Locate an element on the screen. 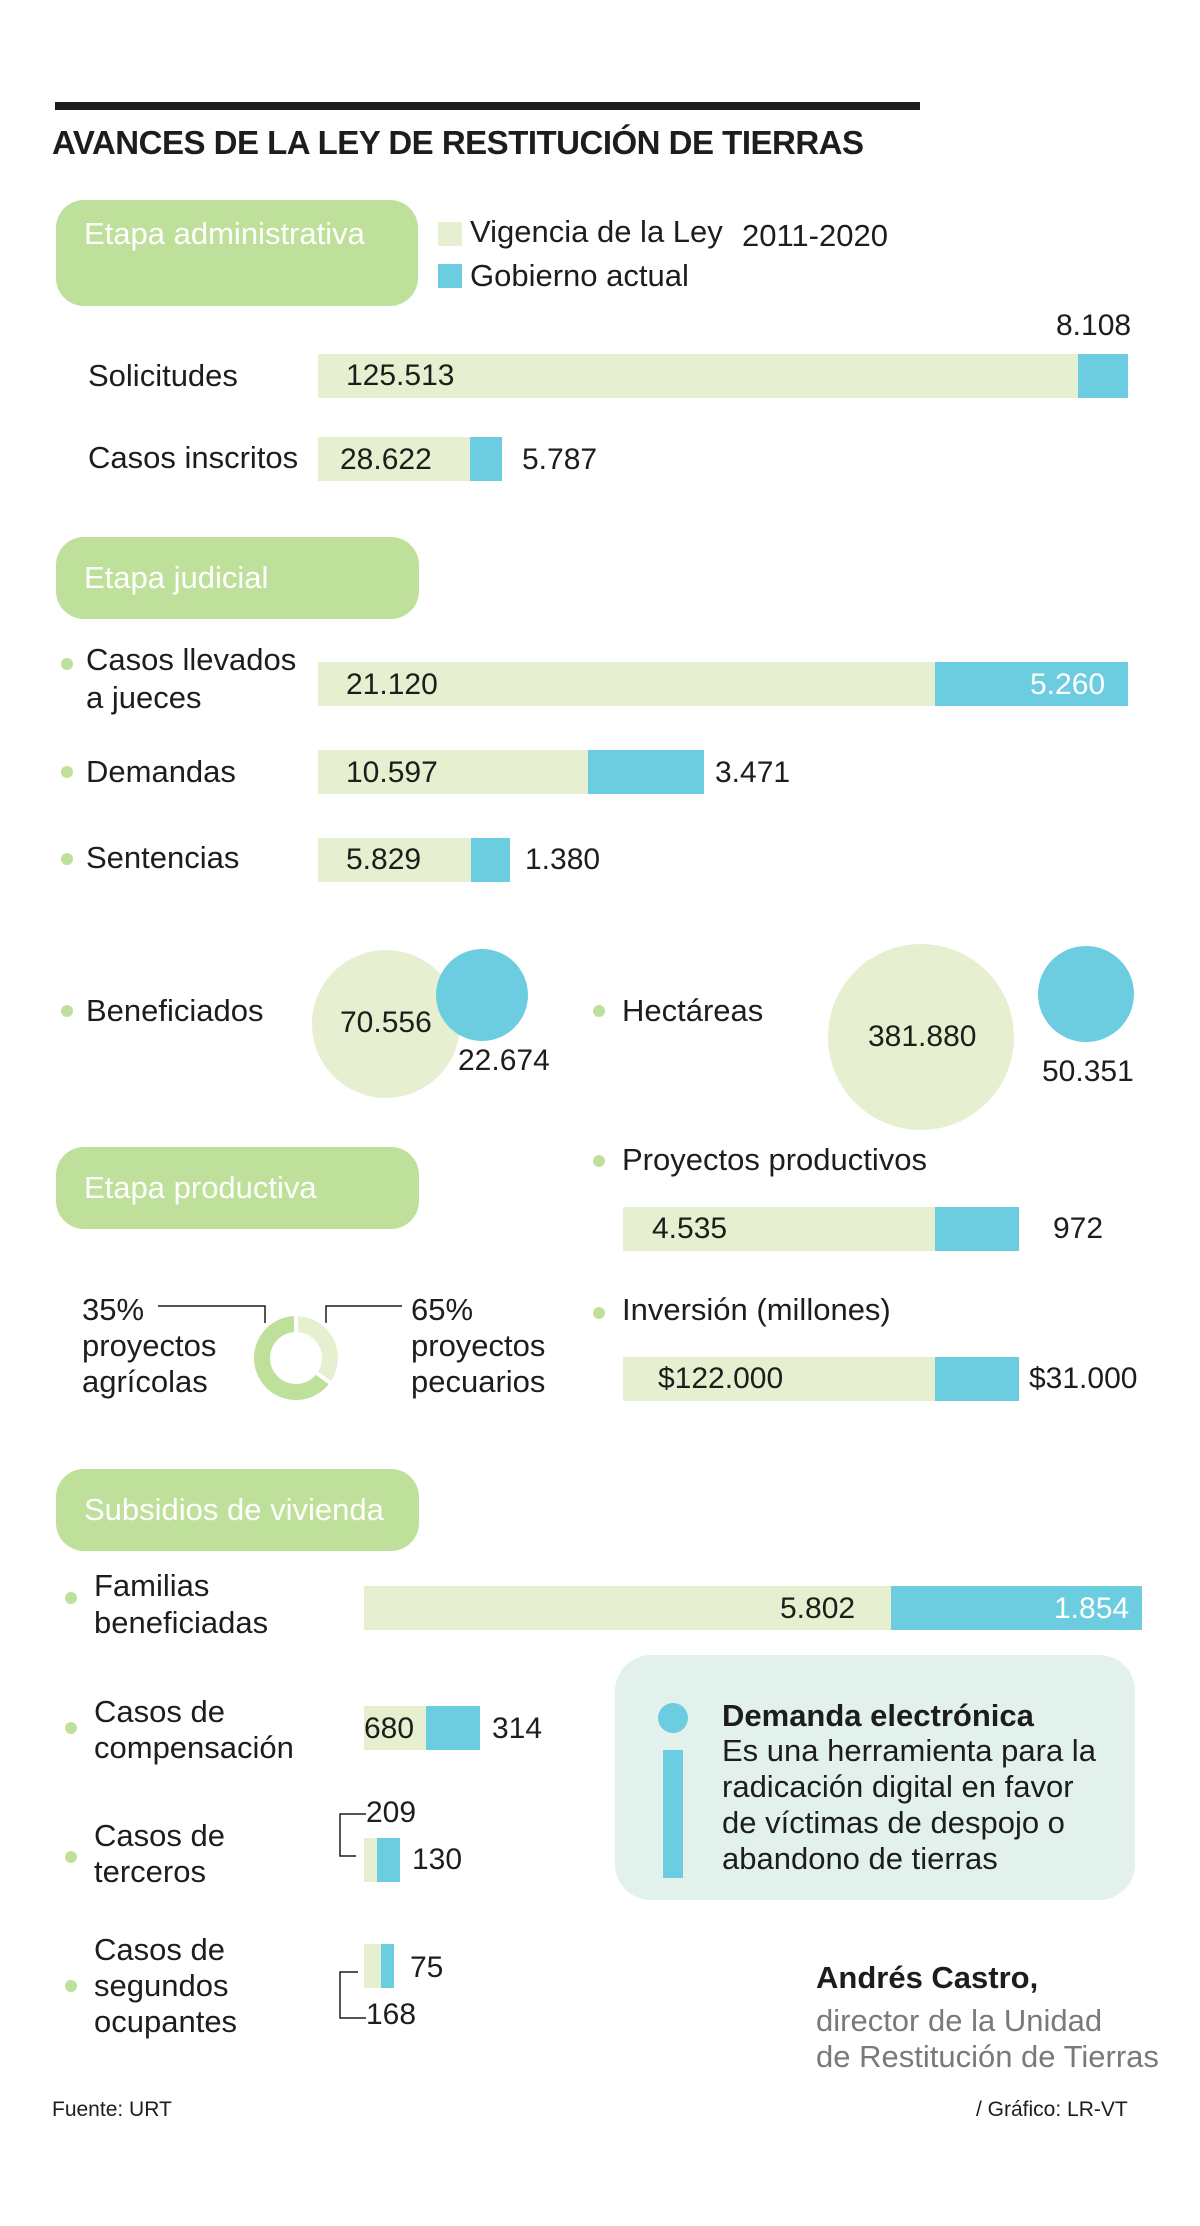  bar-proyectos is located at coordinates (821, 1229).